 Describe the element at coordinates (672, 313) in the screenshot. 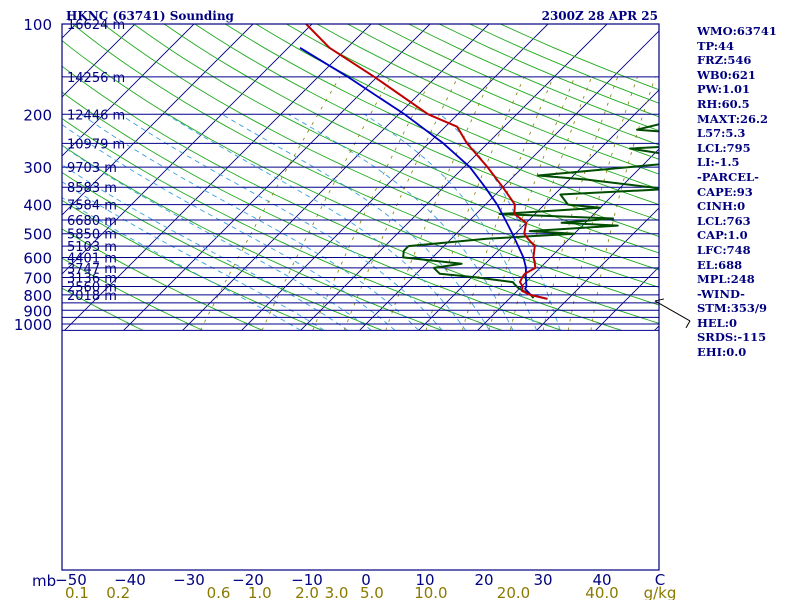

I see `wind-barb` at that location.